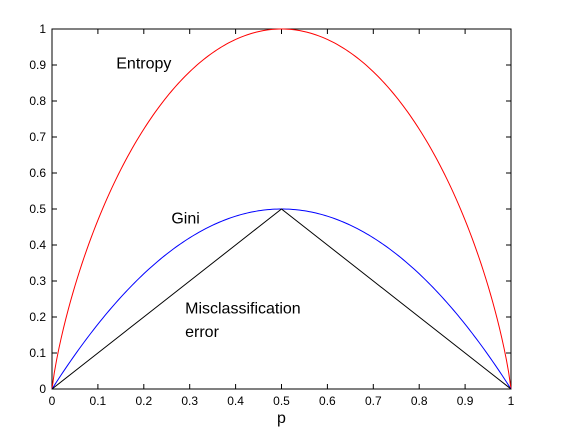 This screenshot has height=447, width=564. Describe the element at coordinates (143, 64) in the screenshot. I see `entropy-annotation: Entropy` at that location.